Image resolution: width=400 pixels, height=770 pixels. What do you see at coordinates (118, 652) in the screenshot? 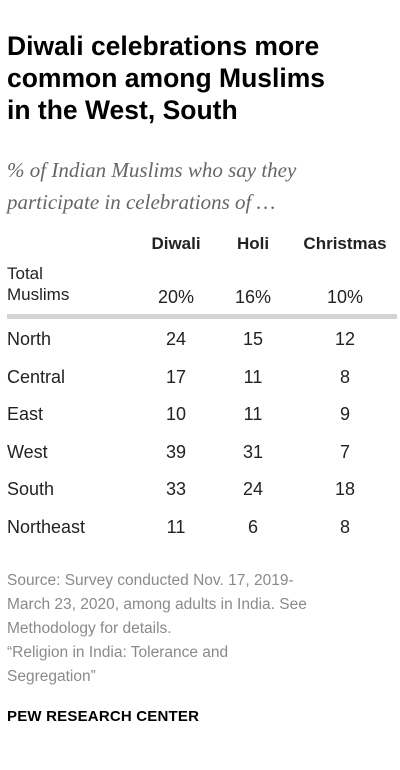
I see `source-line: “Religion in India: Tolerance and` at bounding box center [118, 652].